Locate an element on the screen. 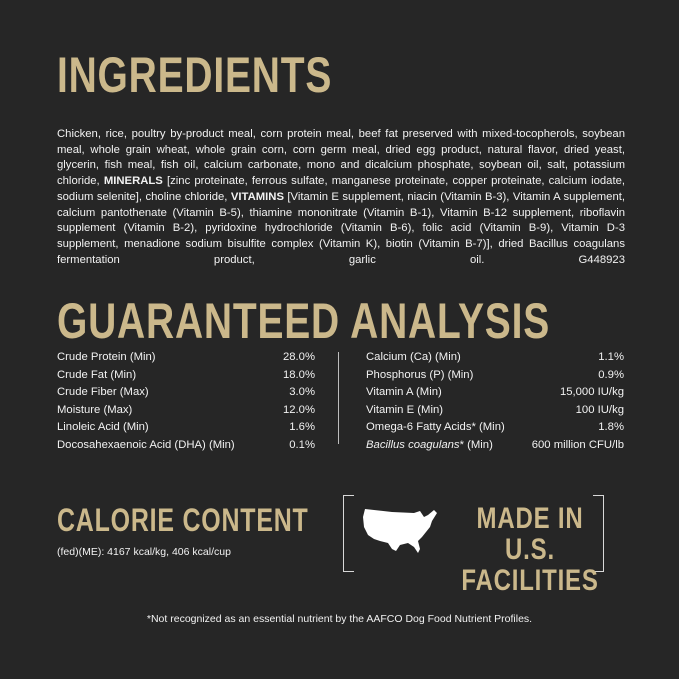  nutrient-label: Linoleic Acid (Min) is located at coordinates (103, 427).